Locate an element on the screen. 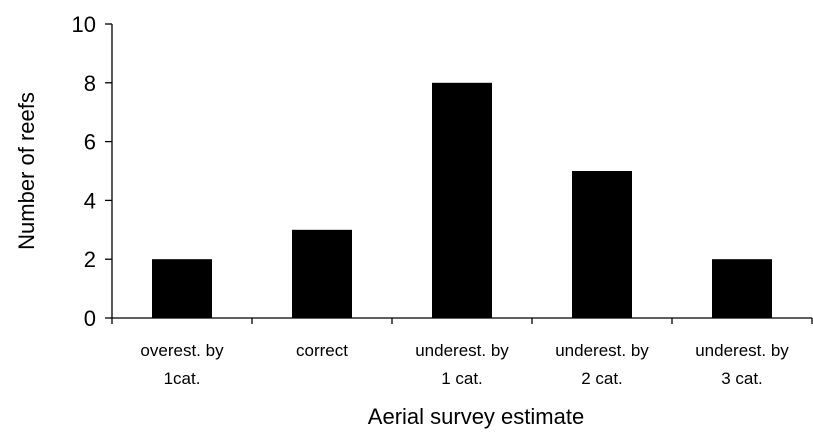 This screenshot has height=432, width=813. x-axis-ticks is located at coordinates (462, 321).